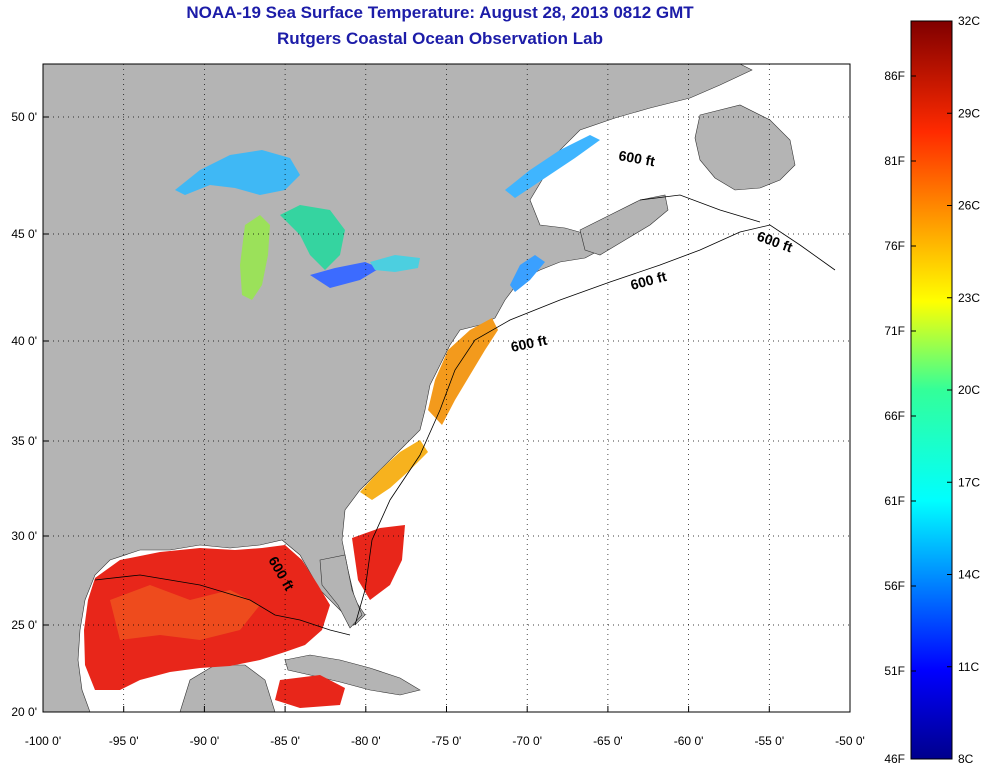  I want to click on lat-tick-label: 35 0', so click(24, 441).